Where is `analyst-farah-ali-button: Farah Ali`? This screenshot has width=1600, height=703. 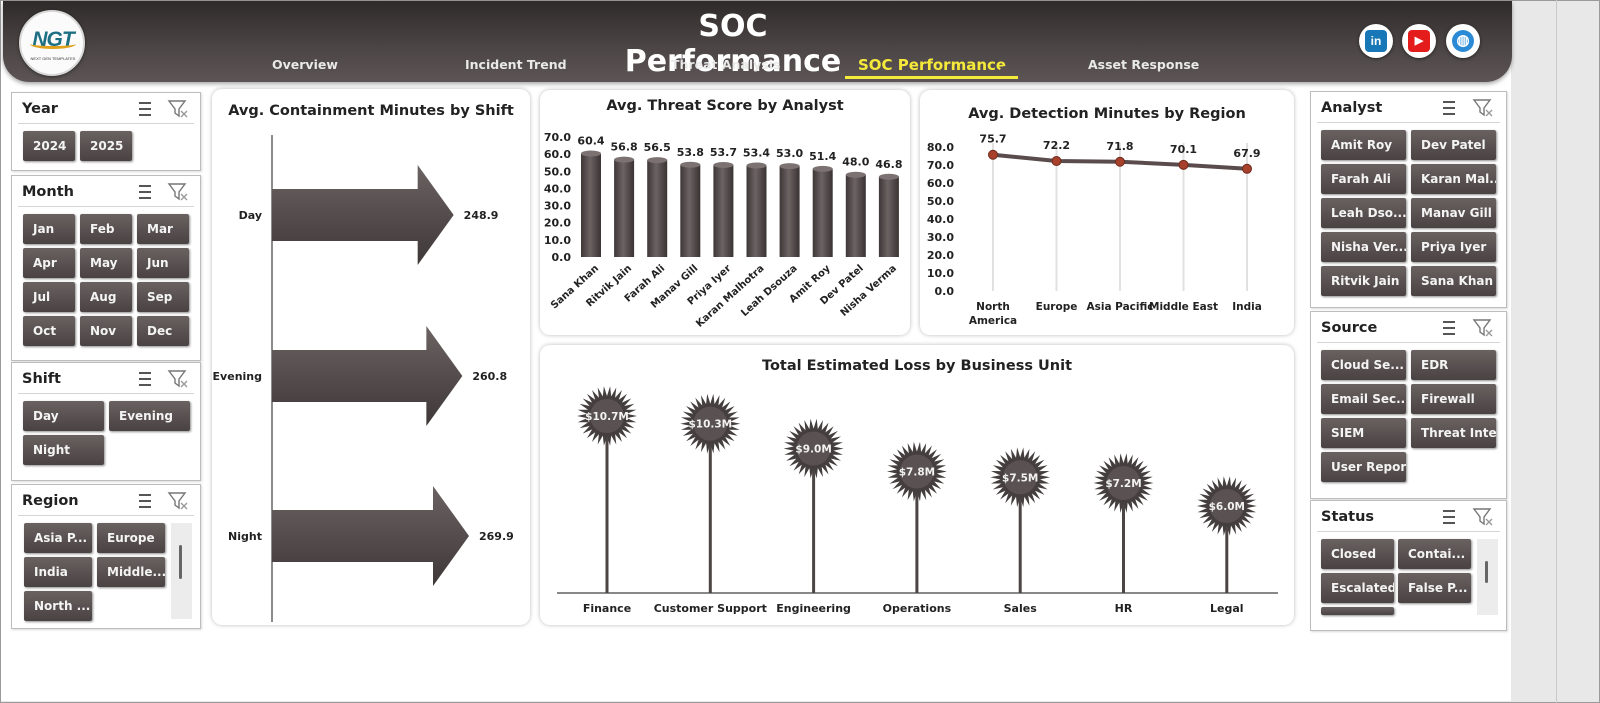 analyst-farah-ali-button: Farah Ali is located at coordinates (1363, 179).